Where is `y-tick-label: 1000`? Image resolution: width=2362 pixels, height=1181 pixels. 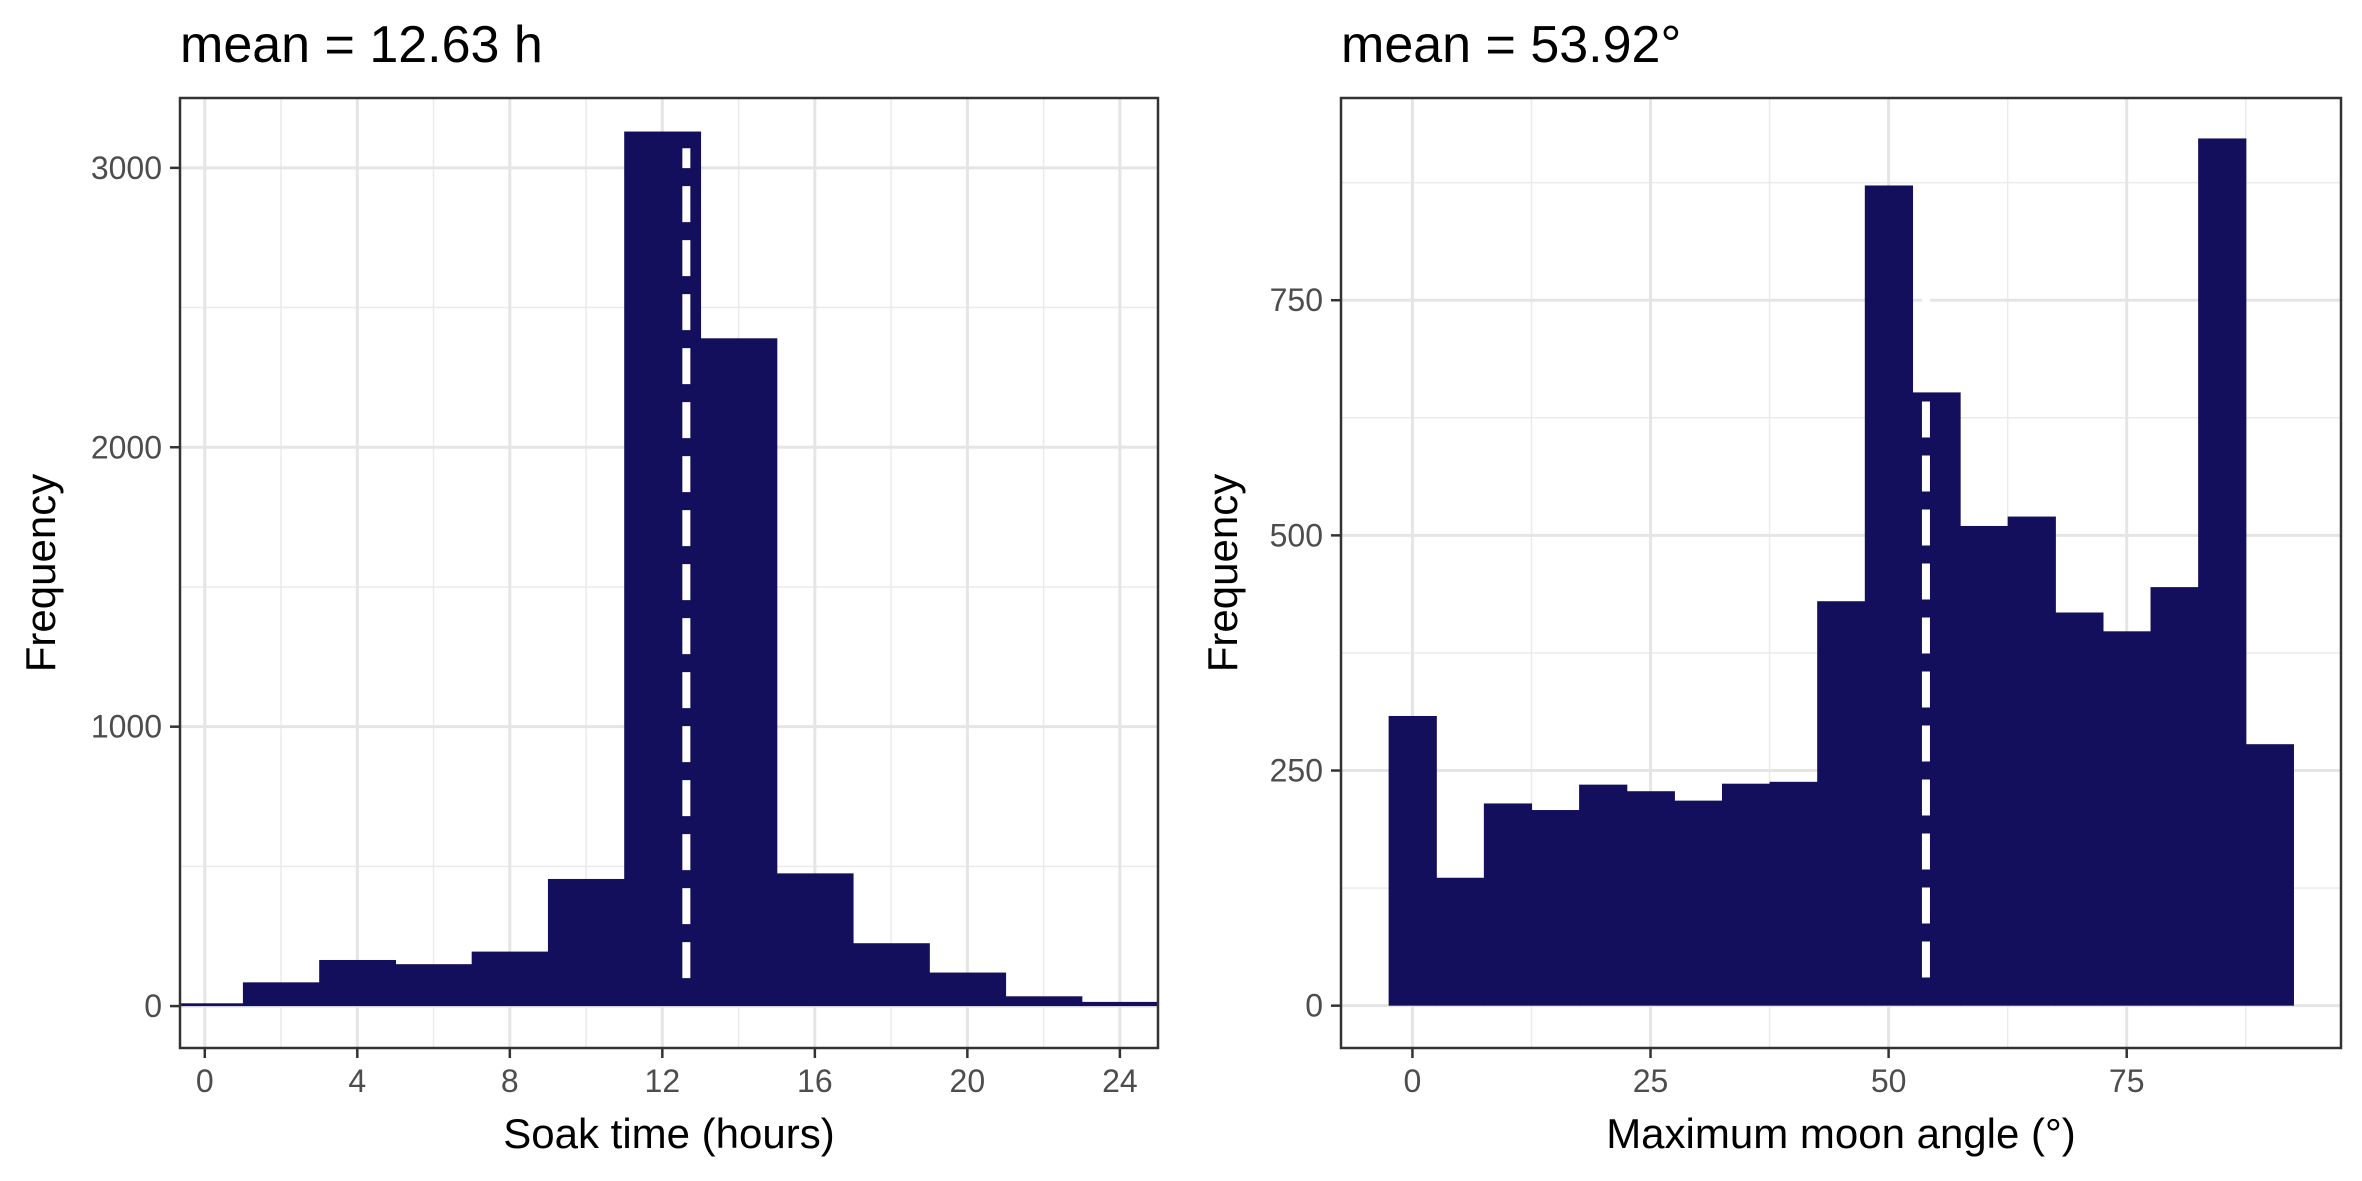 y-tick-label: 1000 is located at coordinates (126, 727).